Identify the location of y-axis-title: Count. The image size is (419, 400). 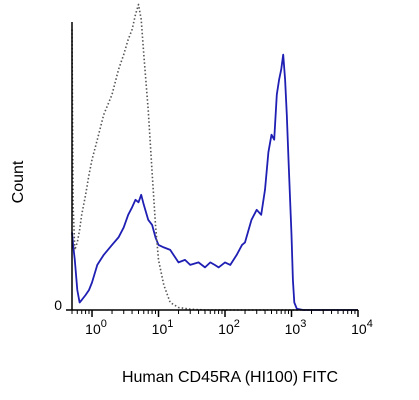
(18, 181).